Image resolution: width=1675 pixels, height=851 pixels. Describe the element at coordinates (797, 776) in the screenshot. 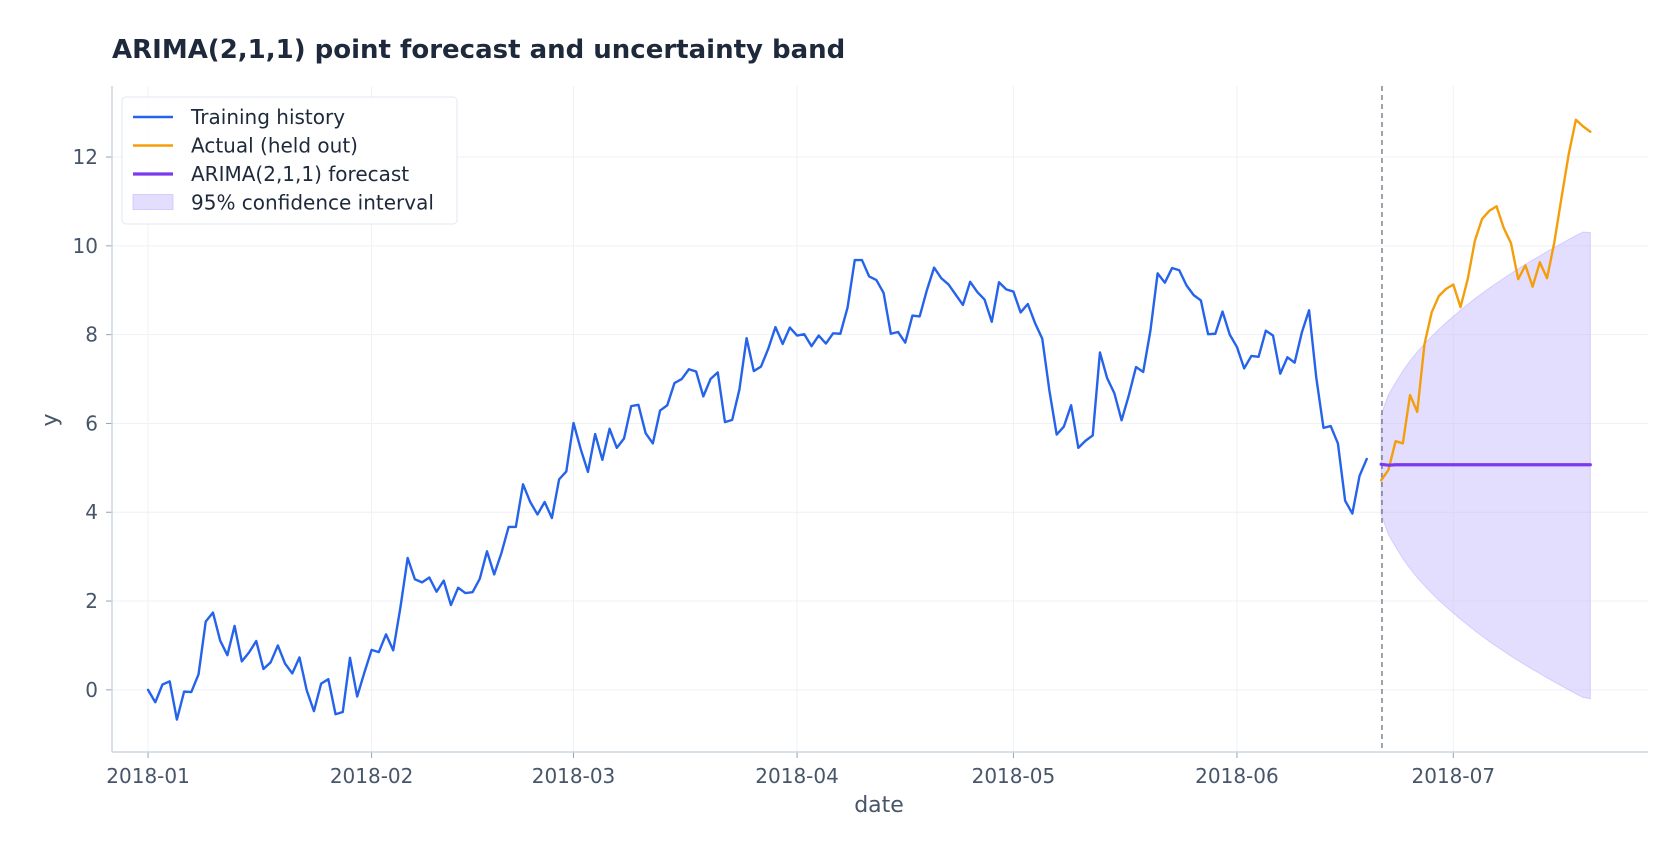

I see `x-tick-label: 2018-04` at that location.